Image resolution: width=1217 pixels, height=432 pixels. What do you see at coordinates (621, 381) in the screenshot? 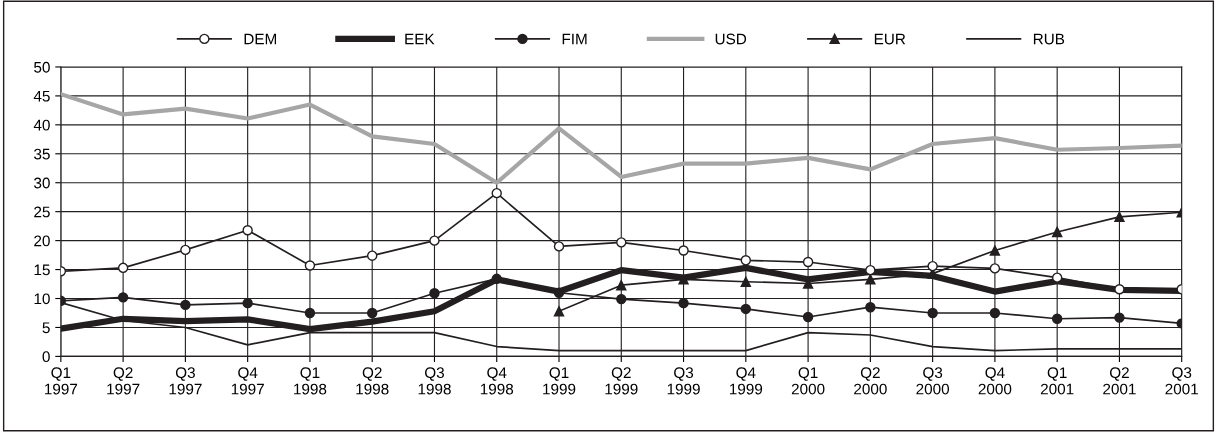
I see `x-tick-label: Q2 1999` at bounding box center [621, 381].